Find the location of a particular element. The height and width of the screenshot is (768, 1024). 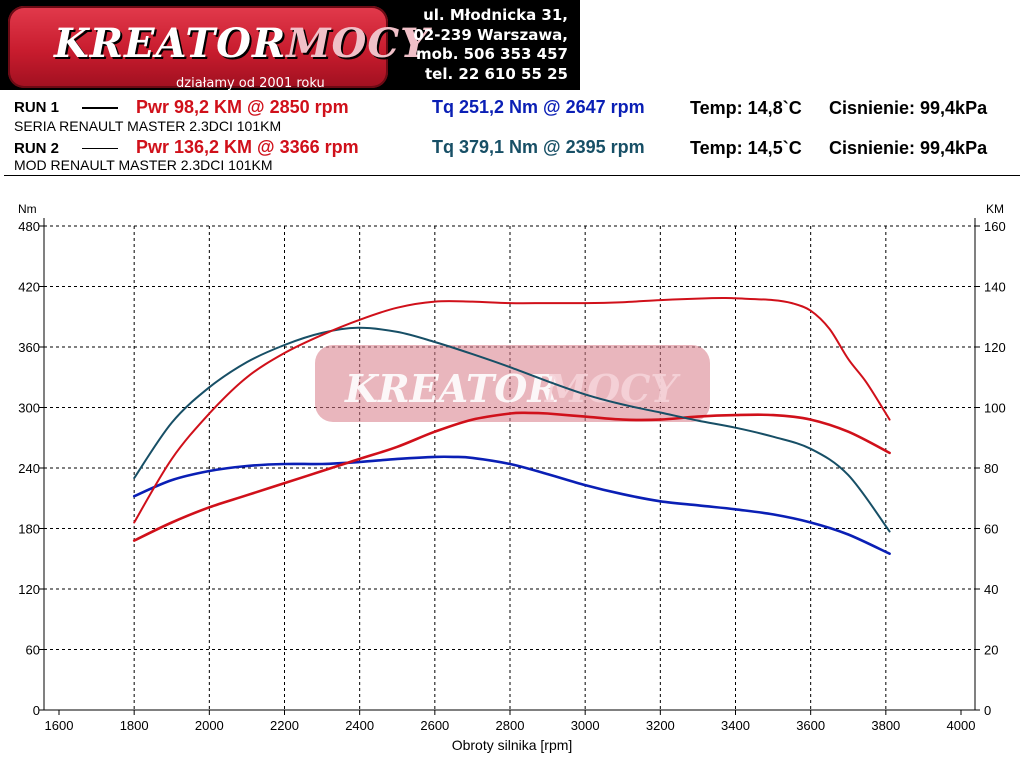

y-right-tick-label: 160 is located at coordinates (995, 226).